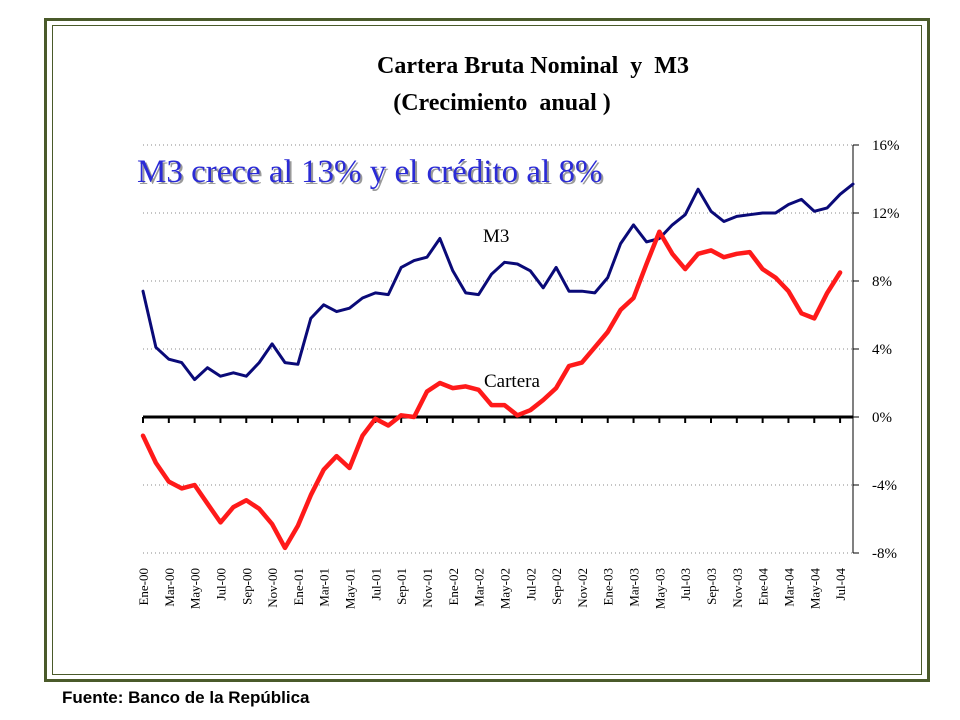 The image size is (960, 720). Describe the element at coordinates (530, 584) in the screenshot. I see `x-tick-label: Jul-02` at that location.